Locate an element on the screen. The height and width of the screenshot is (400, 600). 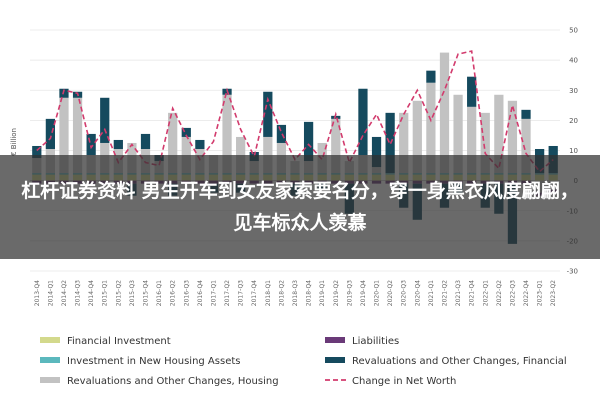
x-tick-label: 2020-Q4 is located at coordinates (417, 293).